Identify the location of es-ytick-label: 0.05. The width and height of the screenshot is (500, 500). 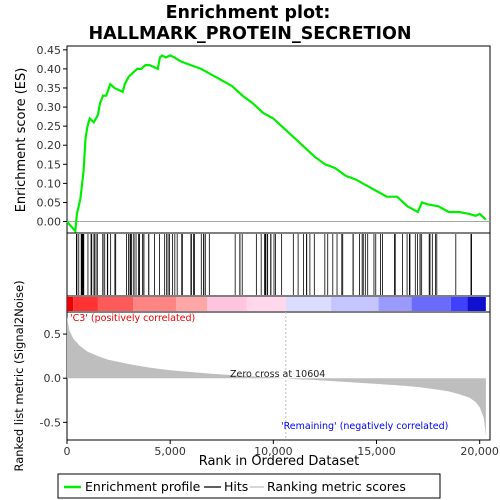
(49, 202).